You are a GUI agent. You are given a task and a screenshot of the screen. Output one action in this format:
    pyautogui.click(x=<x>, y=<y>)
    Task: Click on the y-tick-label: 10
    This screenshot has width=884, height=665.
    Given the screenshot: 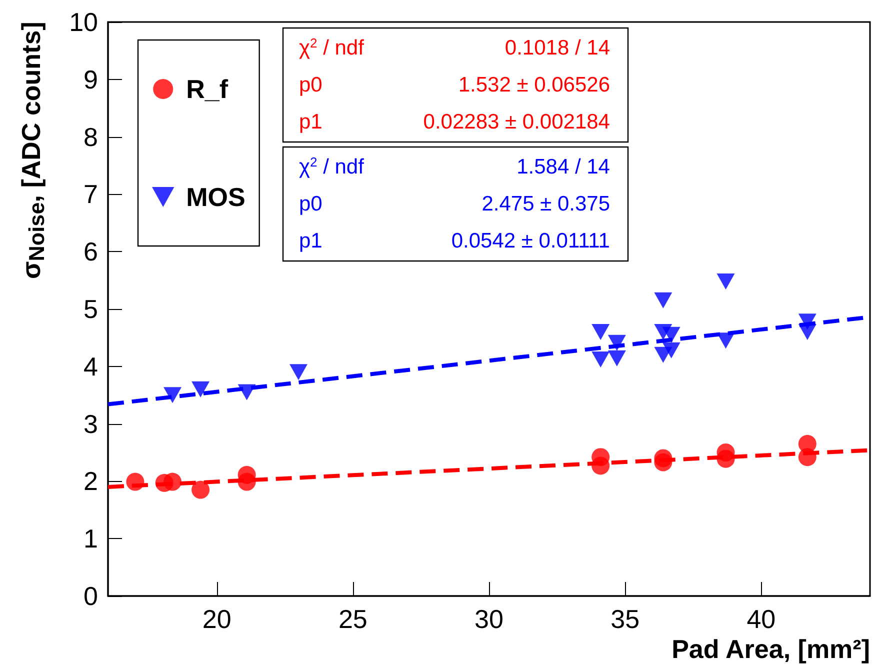 What is the action you would take?
    pyautogui.click(x=83, y=22)
    